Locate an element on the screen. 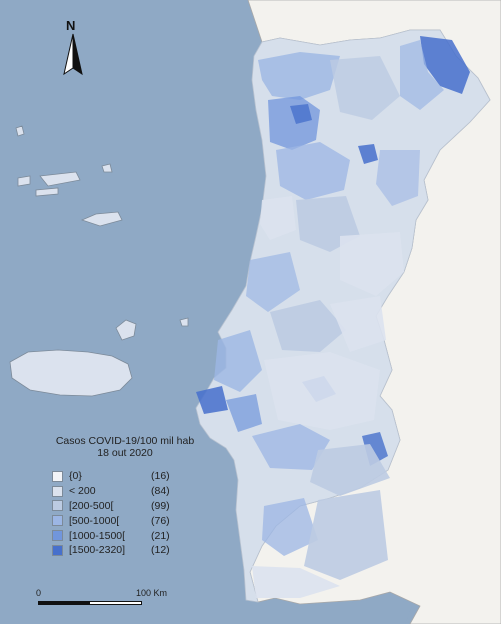 This screenshot has height=624, width=501. legend-title-line2: 18 out 2020 is located at coordinates (125, 453).